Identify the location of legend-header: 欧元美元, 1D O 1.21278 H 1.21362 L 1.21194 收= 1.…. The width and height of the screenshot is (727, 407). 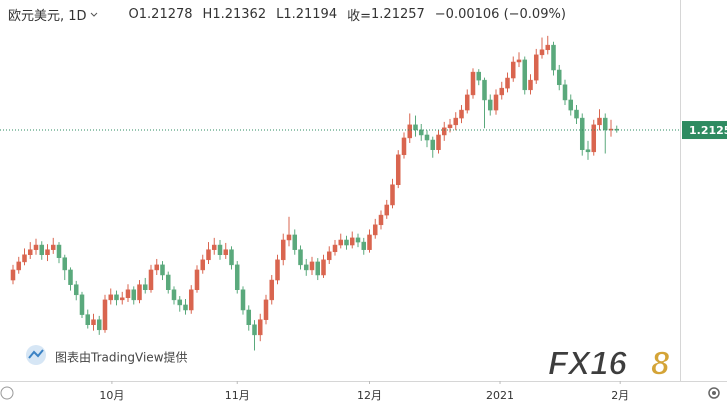
(287, 14).